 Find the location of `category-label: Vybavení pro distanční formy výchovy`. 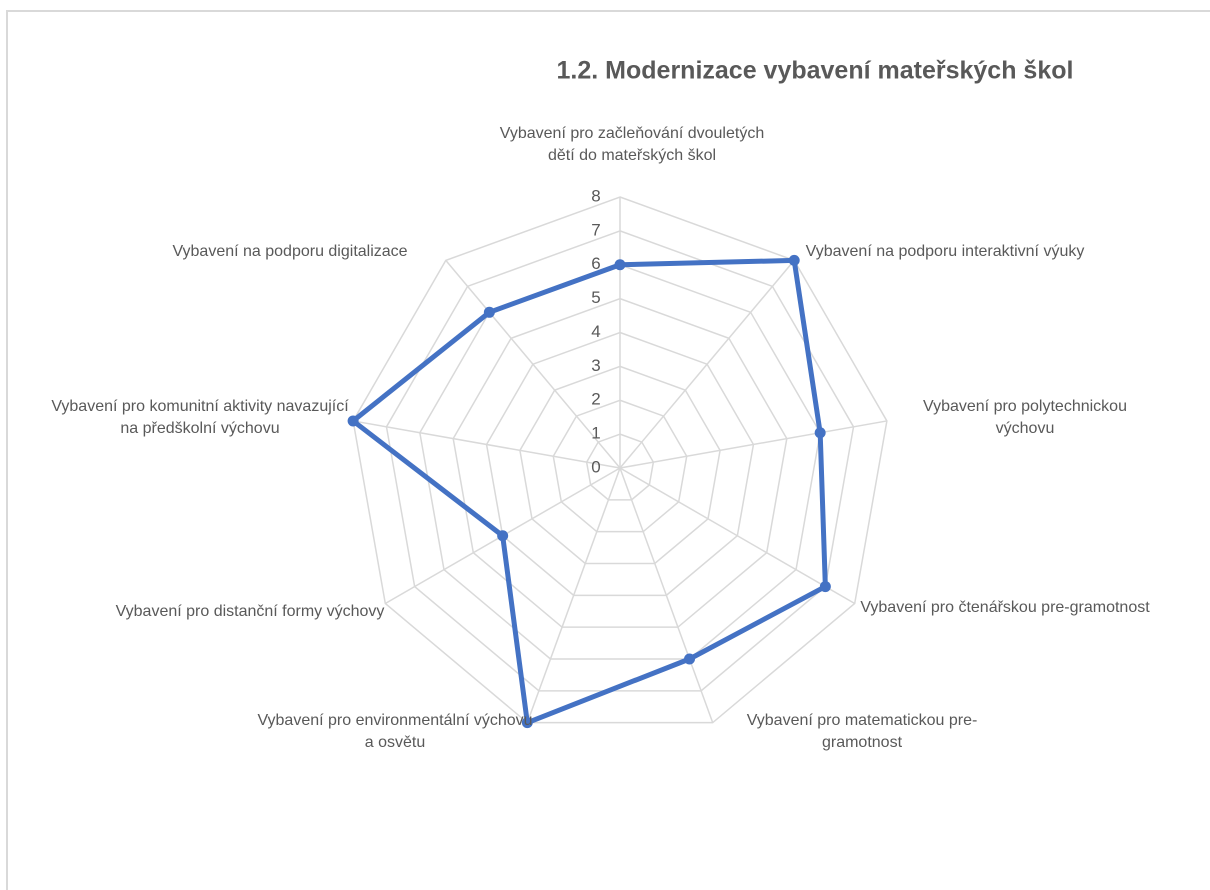

category-label: Vybavení pro distanční formy výchovy is located at coordinates (250, 611).